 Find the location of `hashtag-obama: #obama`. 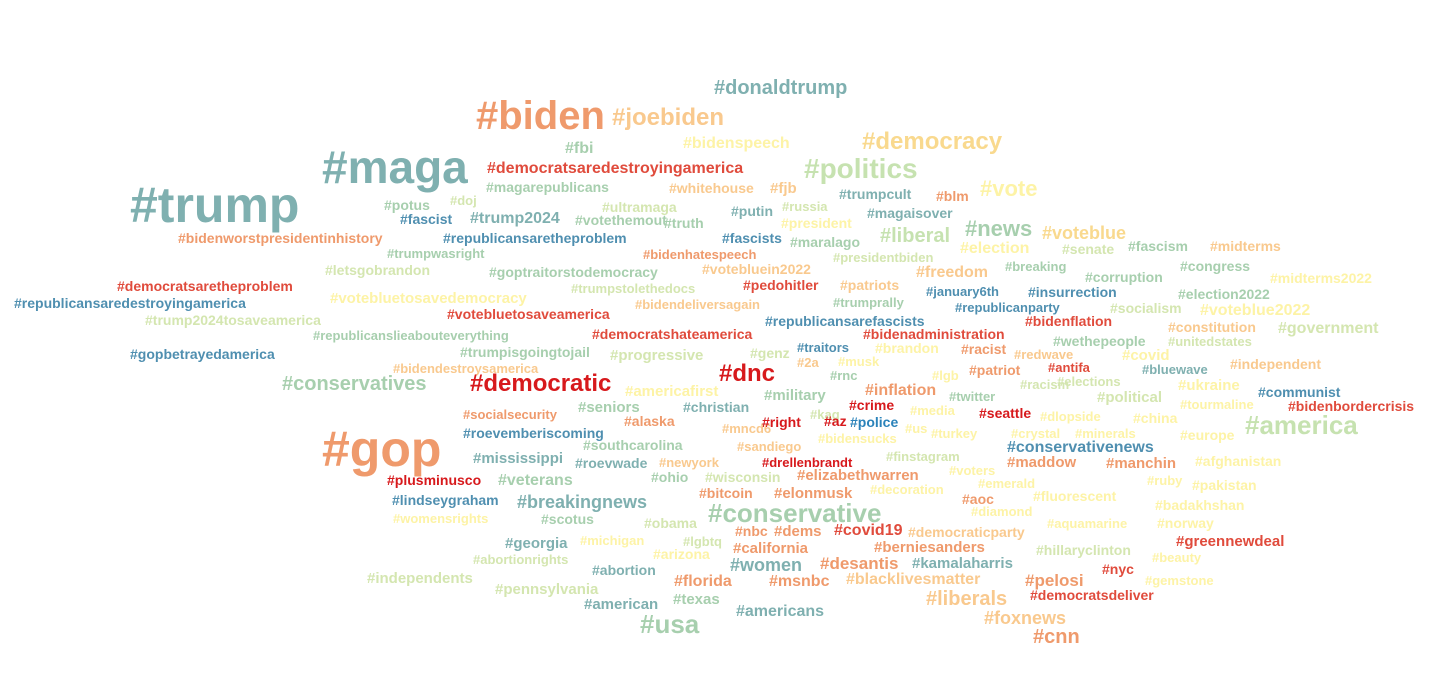

hashtag-obama: #obama is located at coordinates (670, 523).